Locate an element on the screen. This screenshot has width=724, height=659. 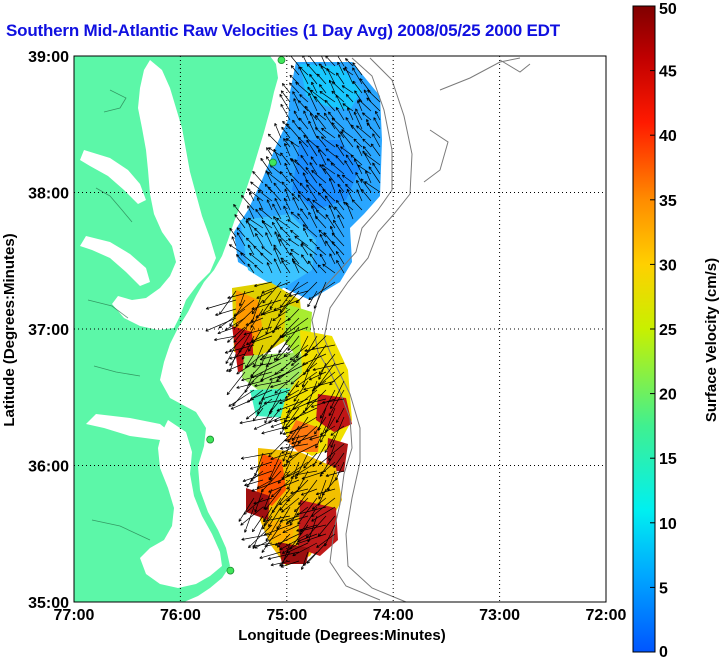
colorbar-tick-label: 0 is located at coordinates (663, 651).